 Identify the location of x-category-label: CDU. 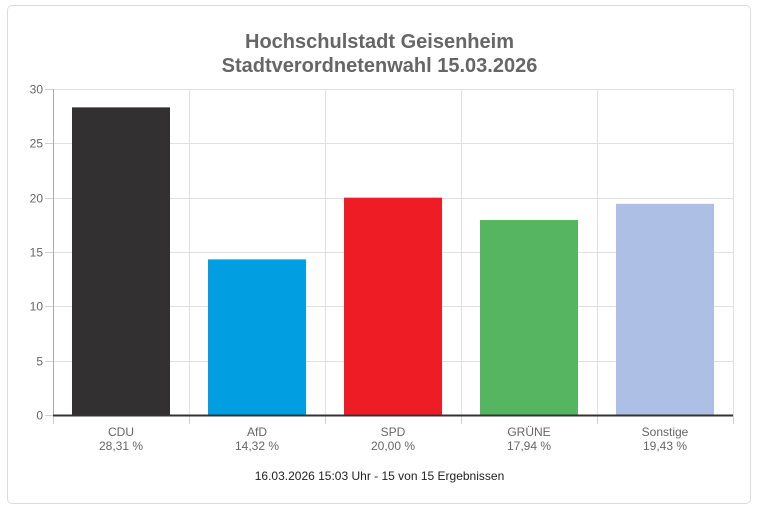
(121, 432).